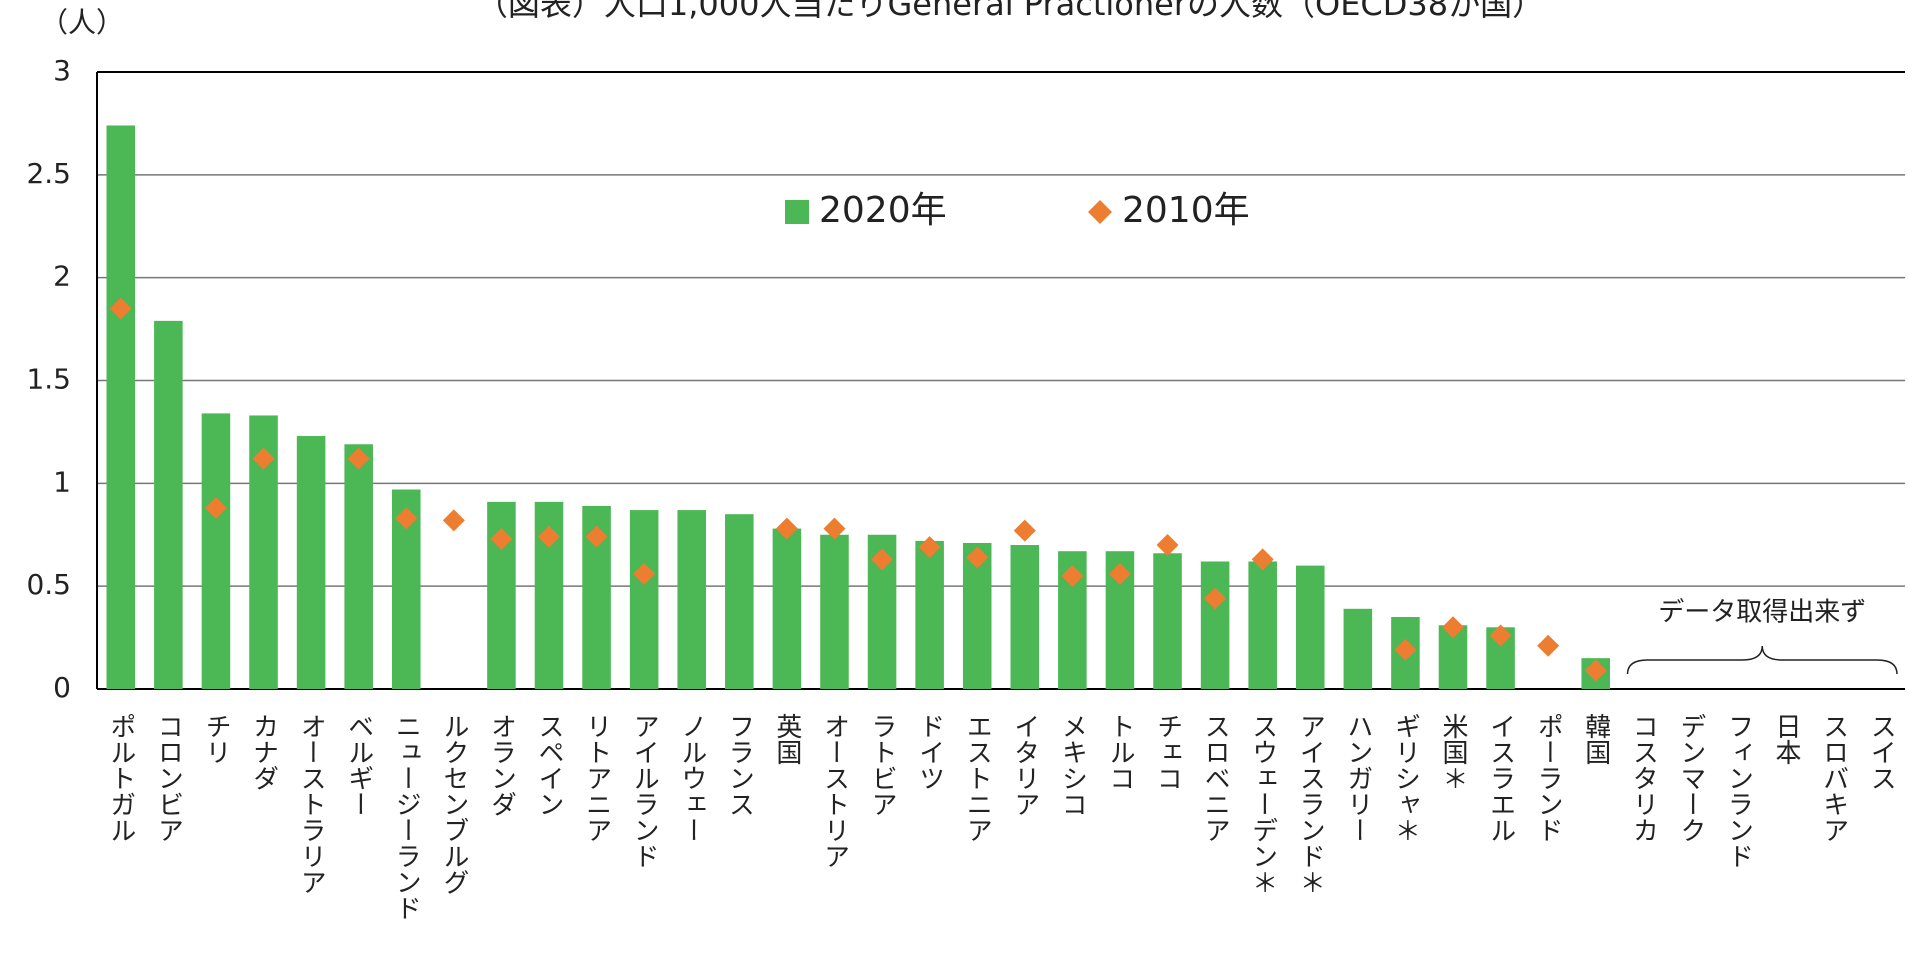 This screenshot has width=1908, height=954. I want to click on x-tick-label: フィンランド, so click(1738, 791).